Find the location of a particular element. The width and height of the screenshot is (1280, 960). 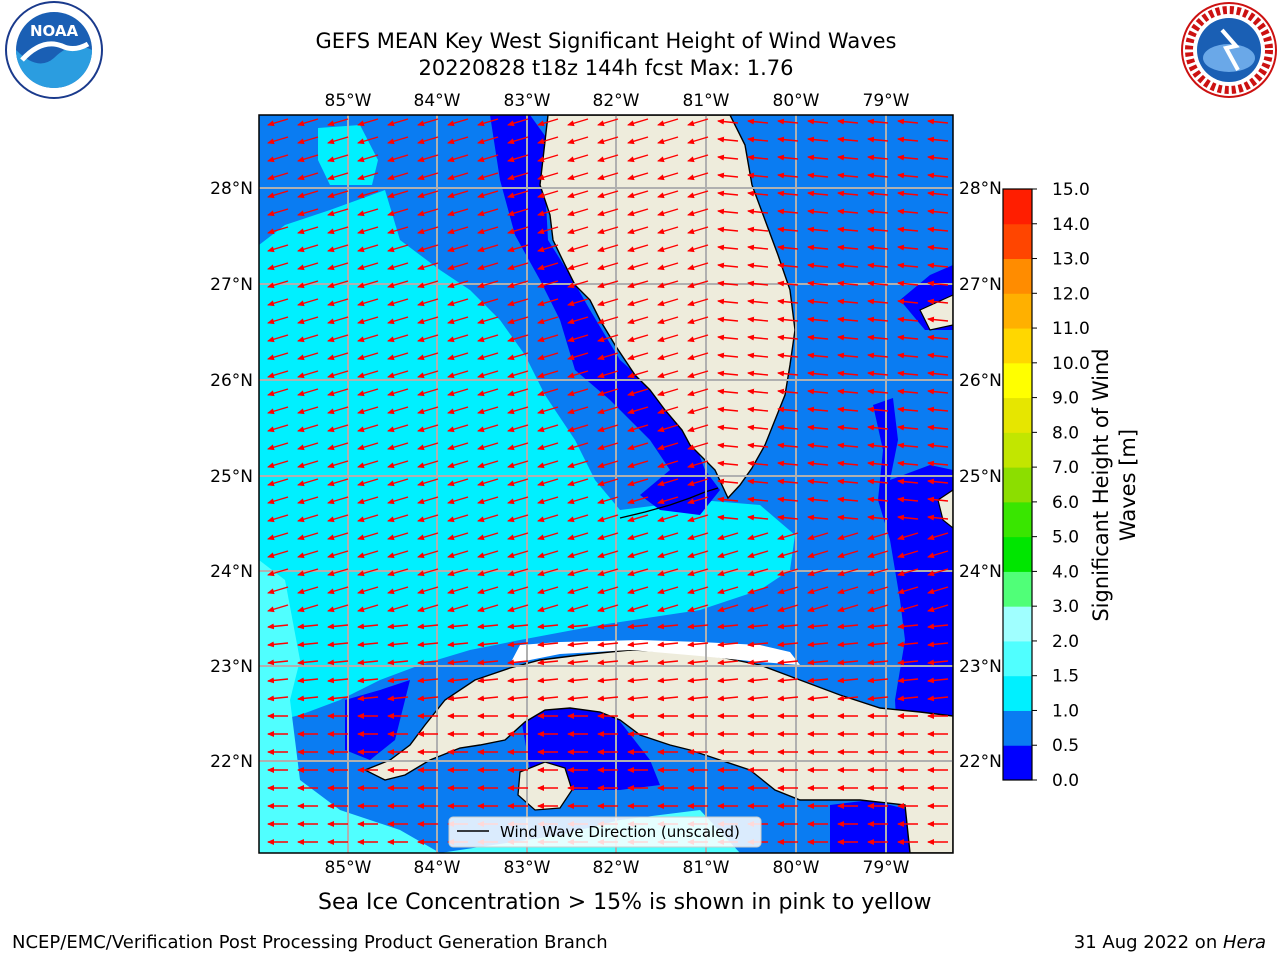

lon-tick-label-bottom: 83°W is located at coordinates (527, 868).